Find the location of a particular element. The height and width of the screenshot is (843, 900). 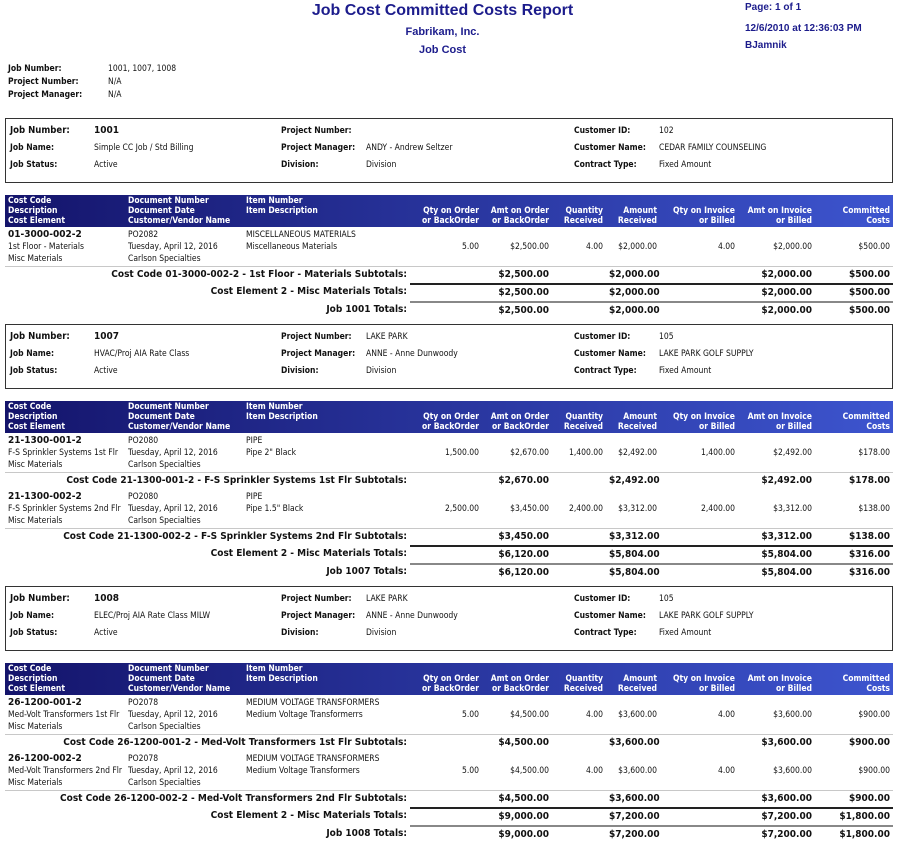

amt-invoice-total: $3,312.00 is located at coordinates (776, 537).